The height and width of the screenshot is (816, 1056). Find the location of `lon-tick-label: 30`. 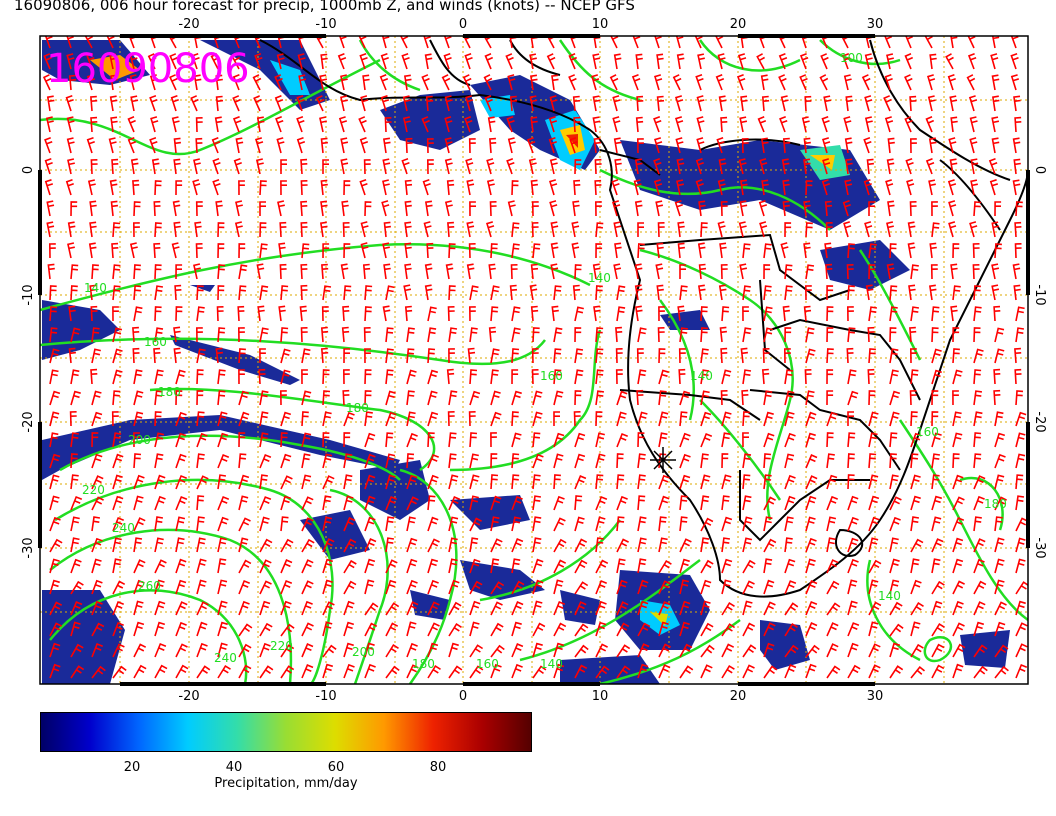

lon-tick-label: 30 is located at coordinates (875, 24).